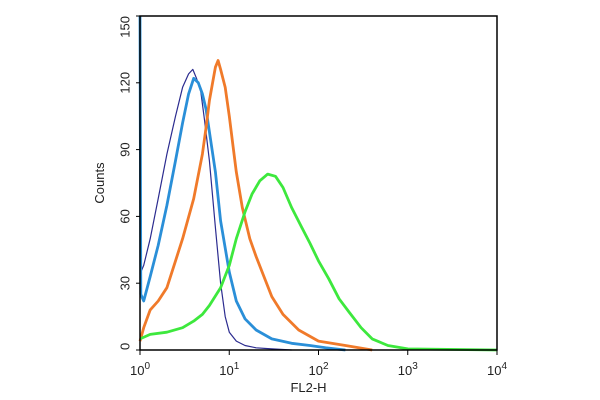  Describe the element at coordinates (124, 346) in the screenshot. I see `y-tick-label: 0` at that location.